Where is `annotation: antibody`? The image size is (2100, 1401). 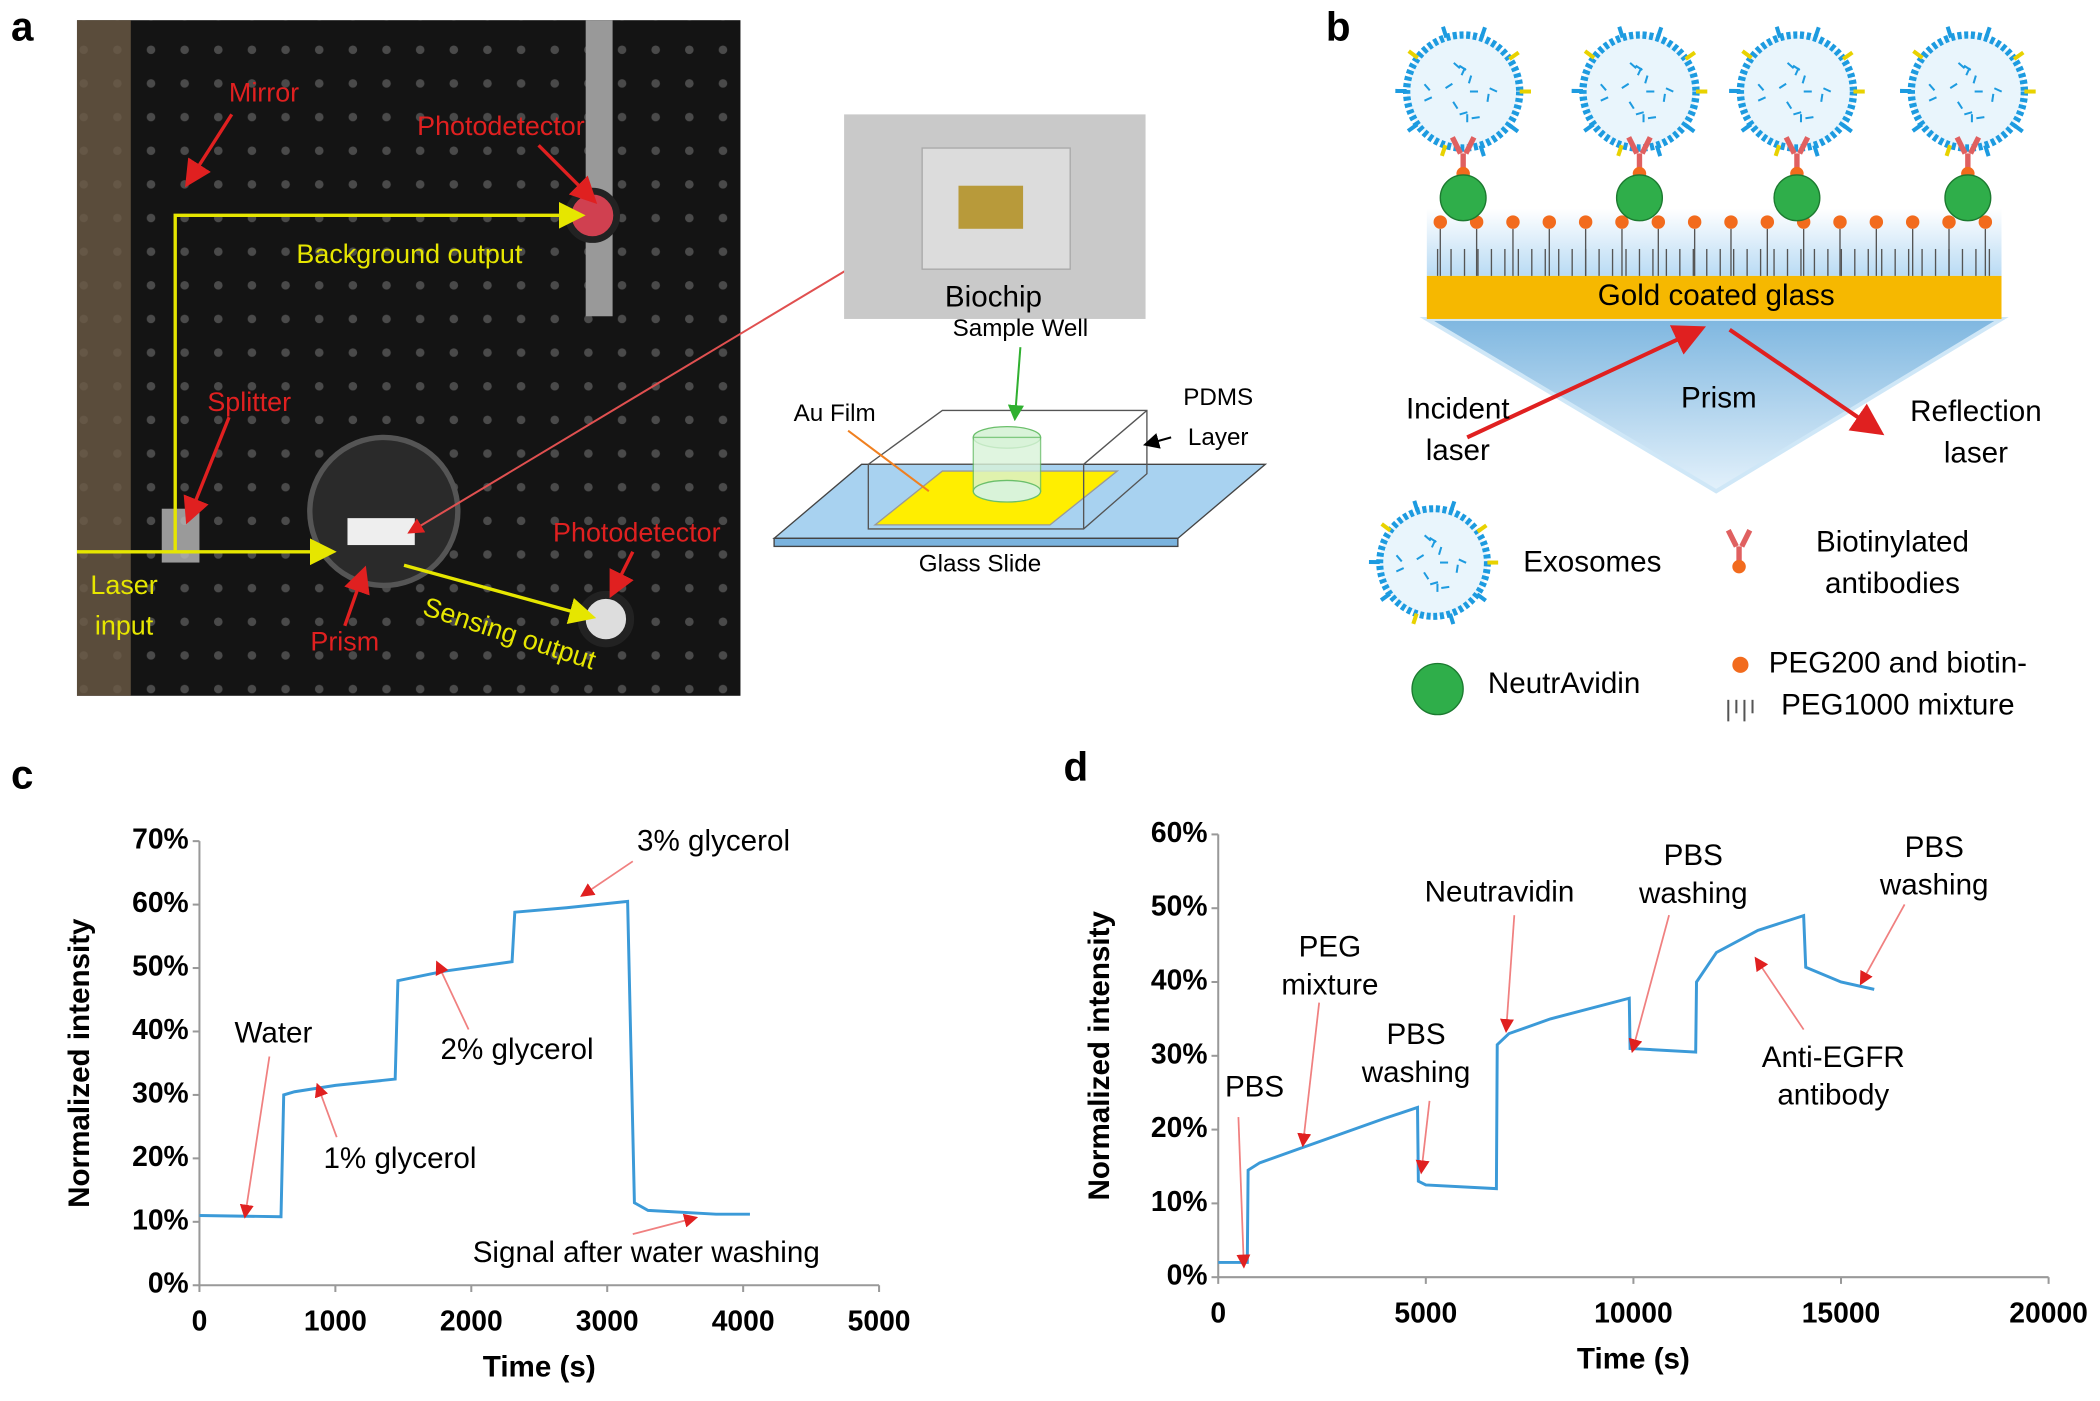 annotation: antibody is located at coordinates (1833, 1095).